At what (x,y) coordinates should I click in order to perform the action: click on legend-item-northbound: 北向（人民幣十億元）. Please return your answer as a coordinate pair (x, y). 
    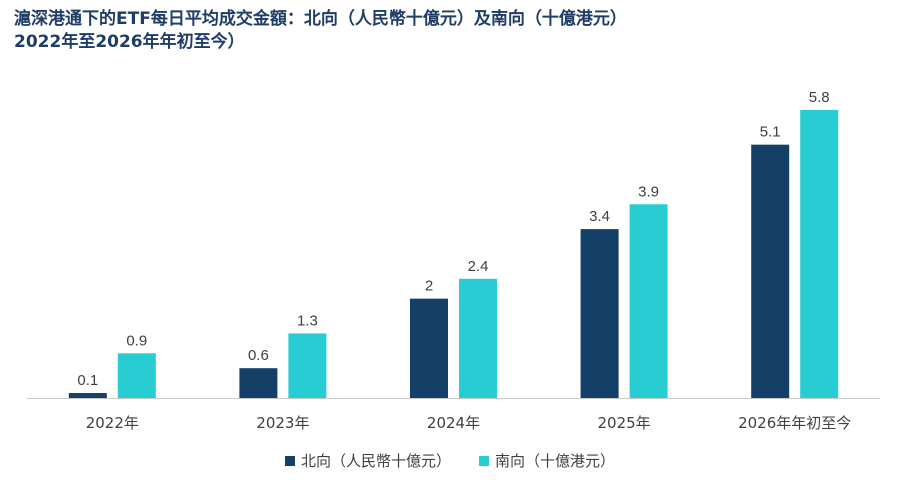
    Looking at the image, I should click on (367, 460).